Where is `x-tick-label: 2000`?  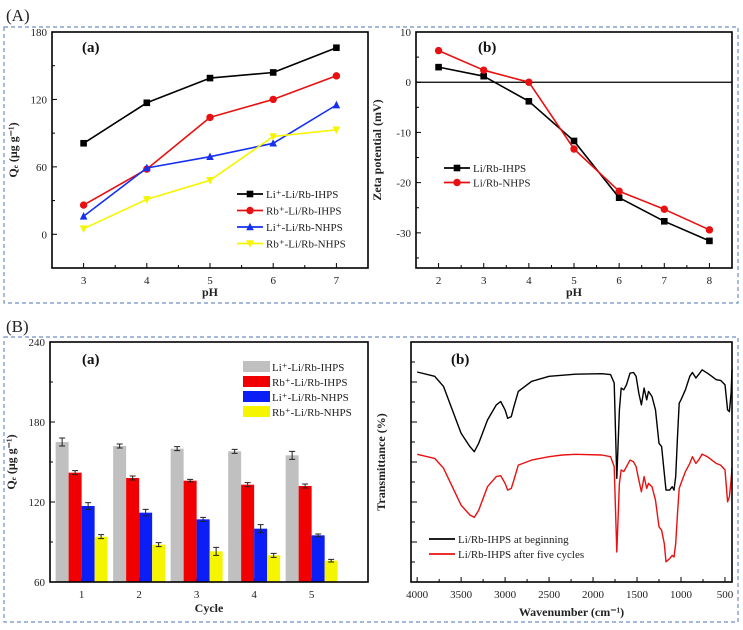 x-tick-label: 2000 is located at coordinates (593, 595).